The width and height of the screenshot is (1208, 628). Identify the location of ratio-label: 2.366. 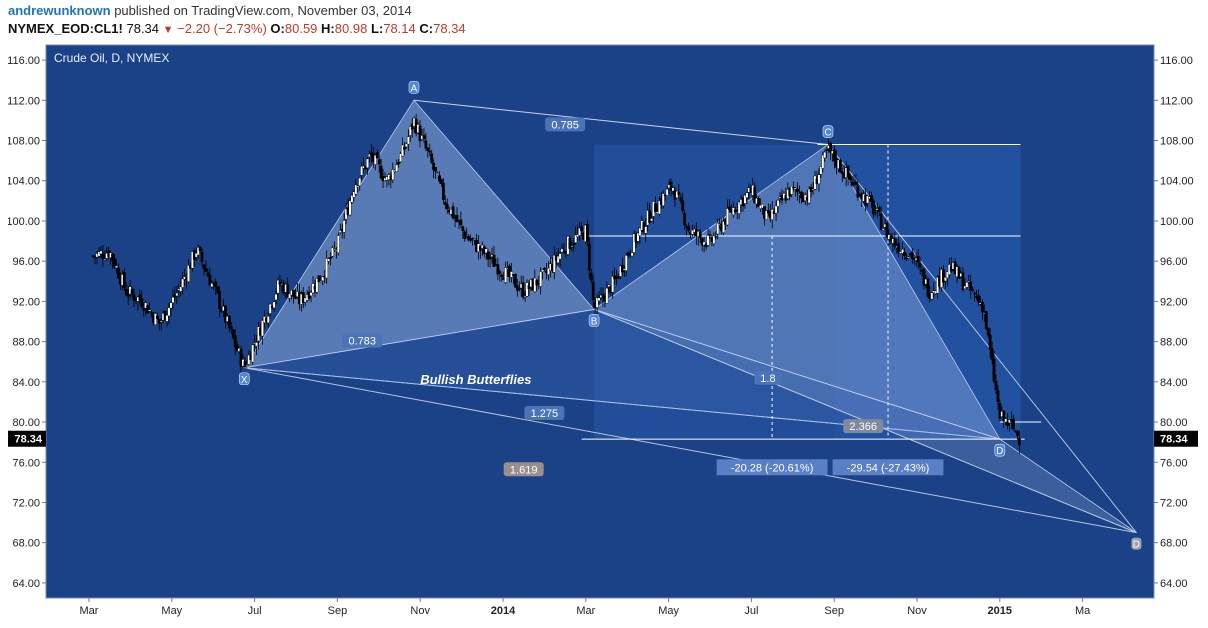
(863, 427).